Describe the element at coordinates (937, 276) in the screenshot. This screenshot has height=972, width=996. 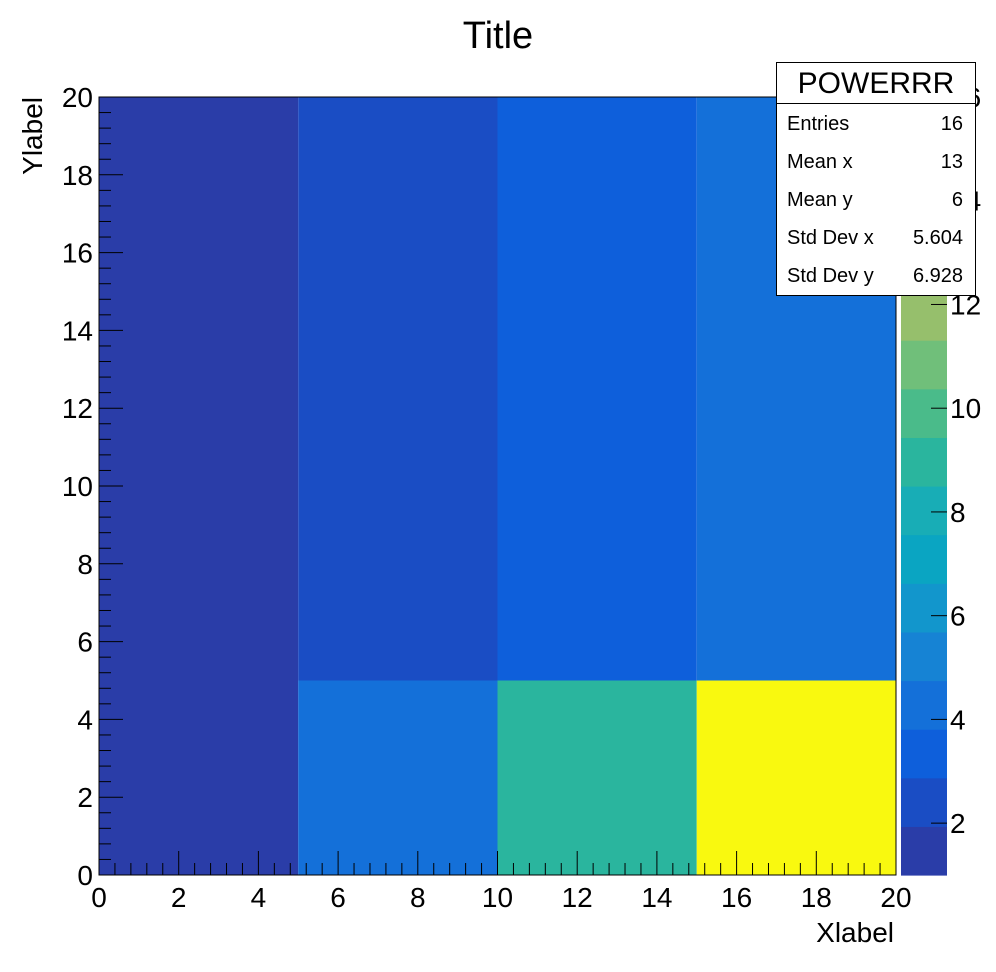
I see `stats-value: 6.928` at that location.